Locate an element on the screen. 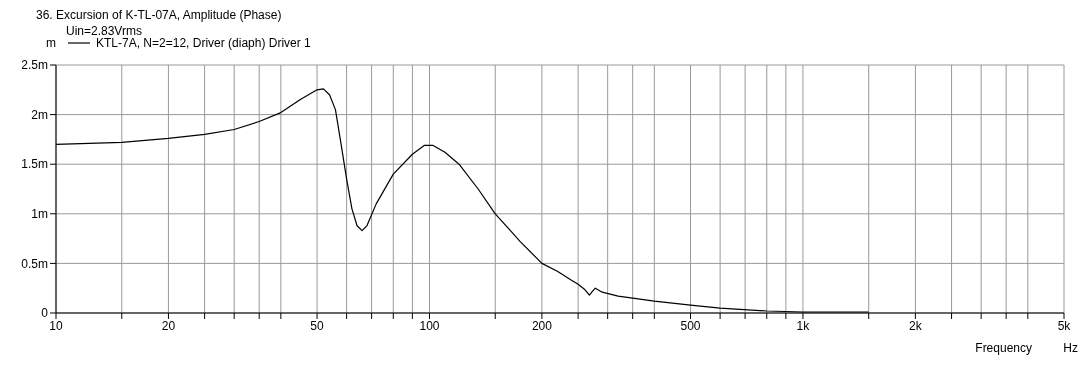 The image size is (1092, 371). x-tick-label: 50 is located at coordinates (317, 325).